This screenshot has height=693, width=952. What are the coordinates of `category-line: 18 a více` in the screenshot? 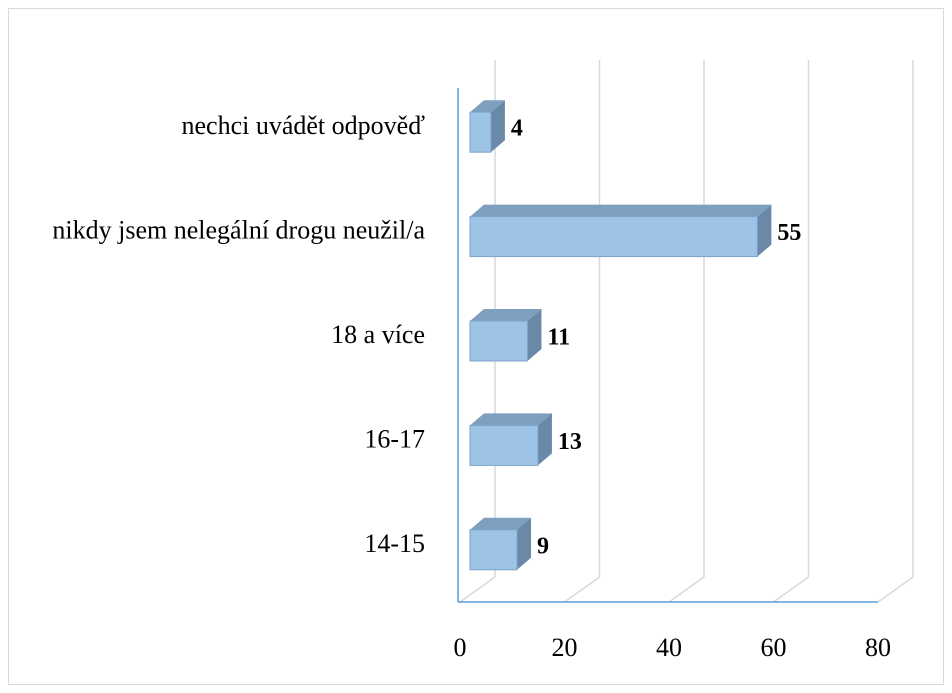 It's located at (378, 334).